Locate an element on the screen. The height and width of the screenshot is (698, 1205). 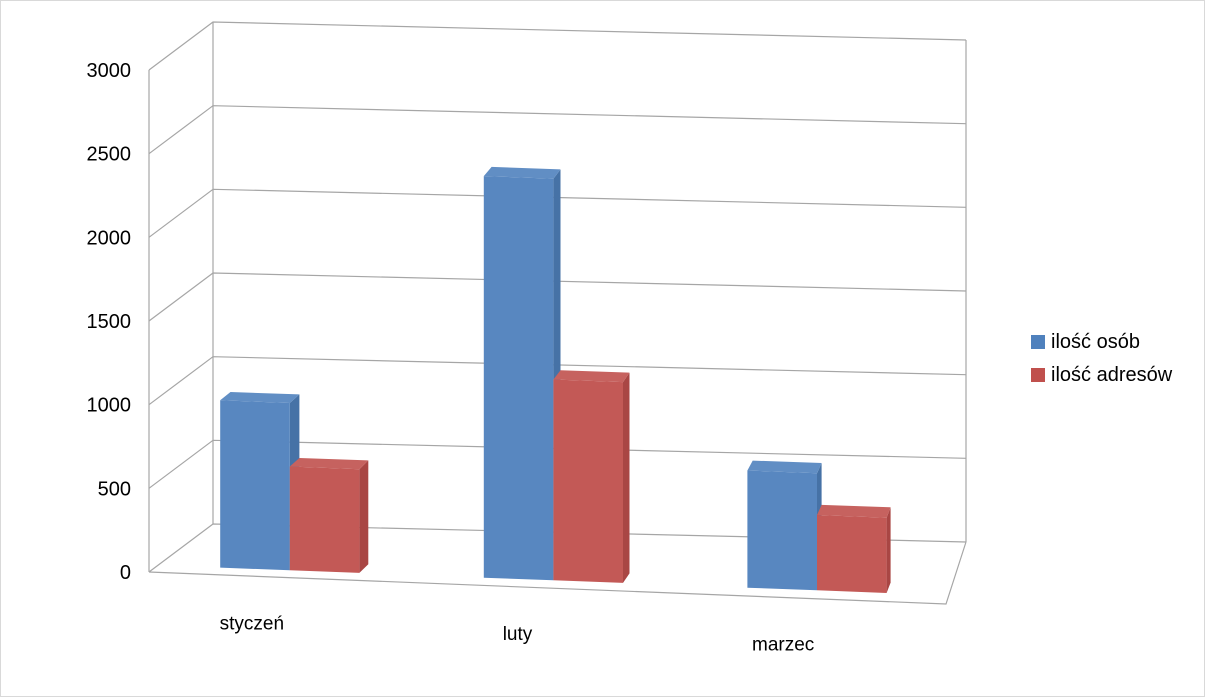
legend-label: ilość osób is located at coordinates (1095, 342).